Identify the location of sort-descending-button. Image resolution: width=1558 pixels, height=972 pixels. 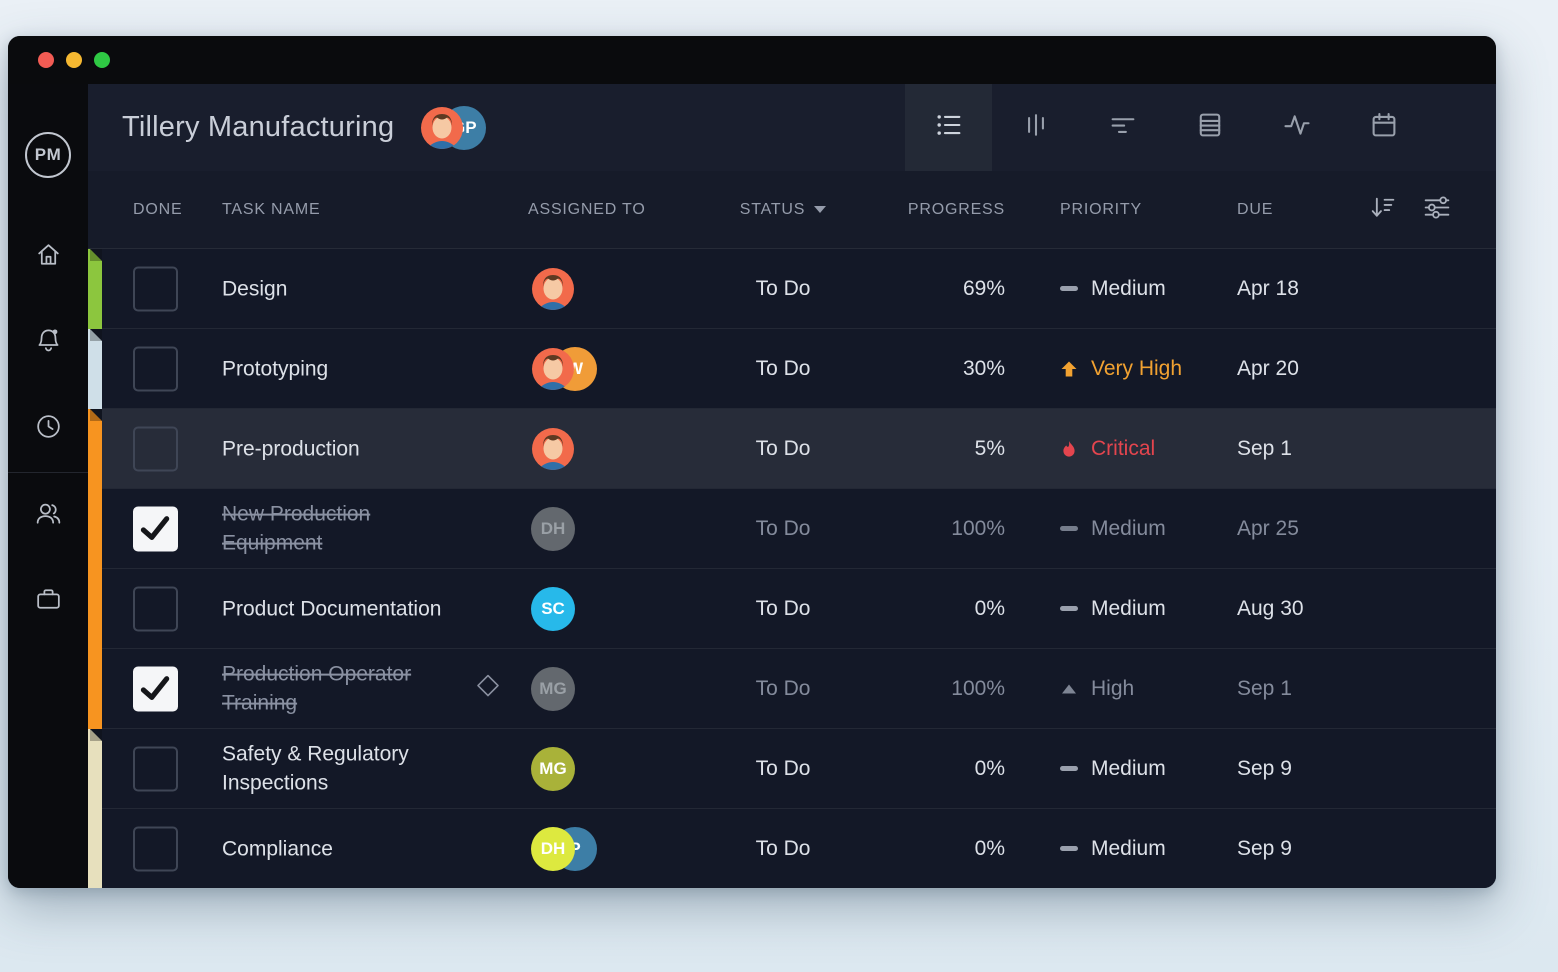
(1382, 210).